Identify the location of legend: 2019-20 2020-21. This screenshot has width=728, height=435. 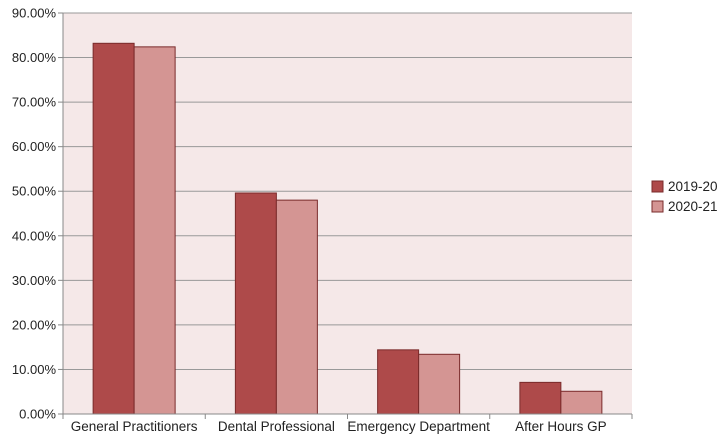
(684, 196).